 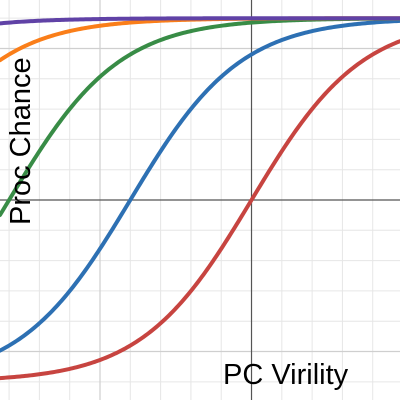 What do you see at coordinates (21, 141) in the screenshot?
I see `y-axis-label: Proc Chance` at bounding box center [21, 141].